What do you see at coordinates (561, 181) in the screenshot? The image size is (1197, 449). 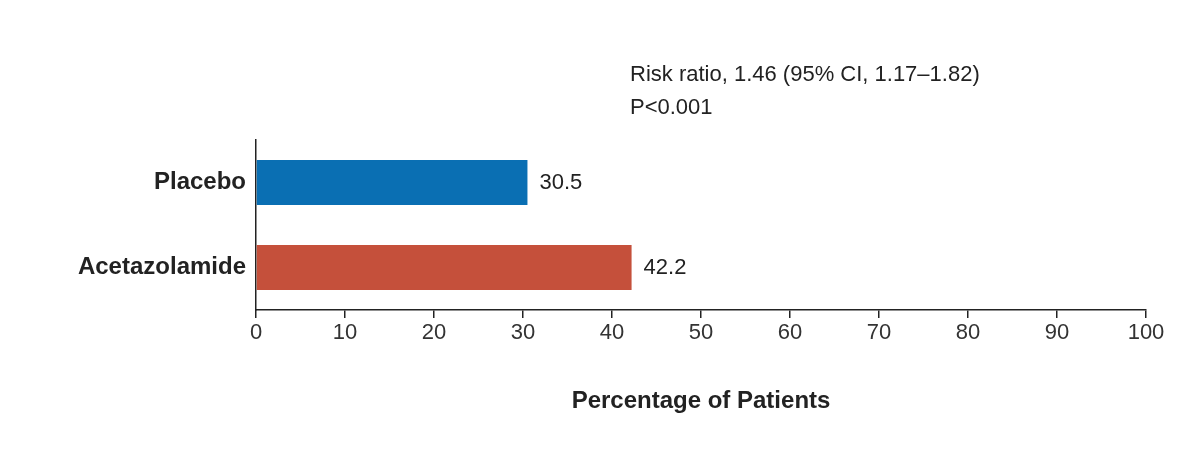 I see `data-label: 30.5` at bounding box center [561, 181].